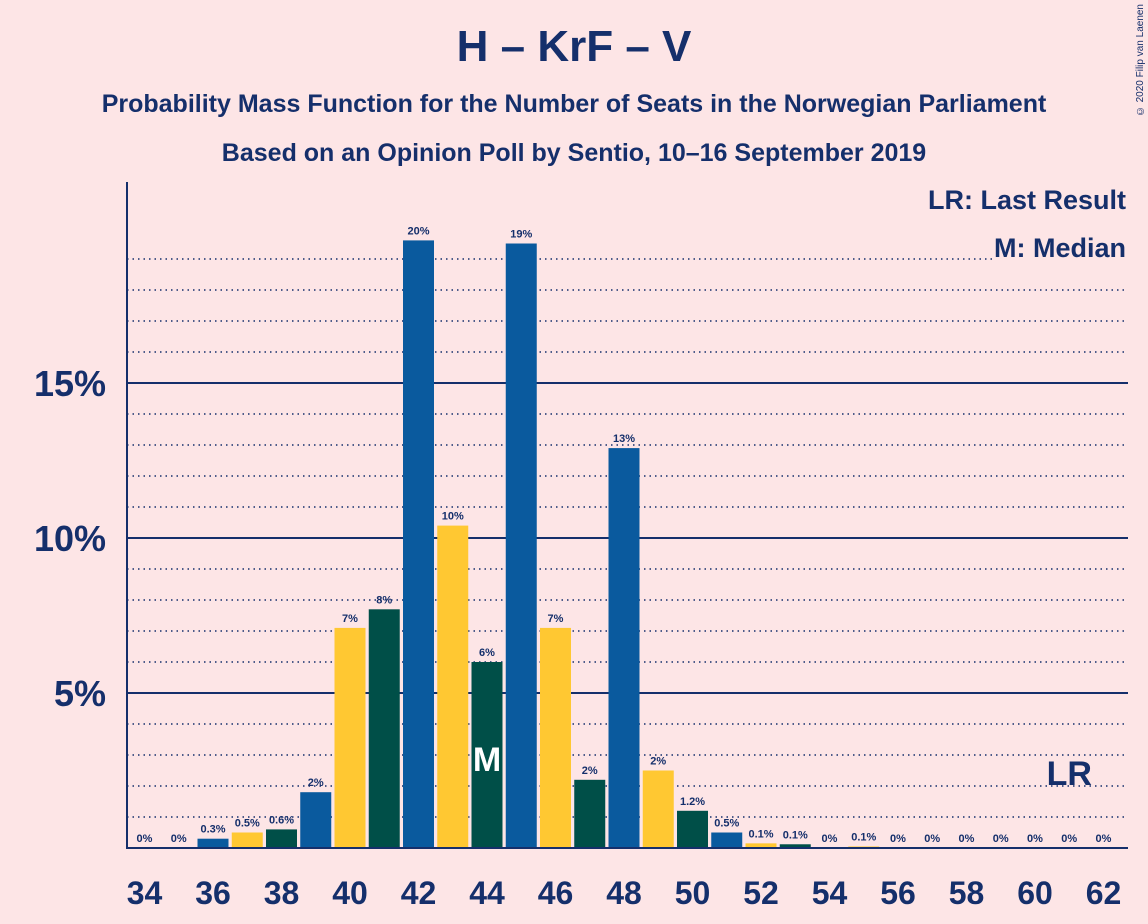 The height and width of the screenshot is (924, 1148). What do you see at coordinates (282, 893) in the screenshot?
I see `x-tick-label: 38` at bounding box center [282, 893].